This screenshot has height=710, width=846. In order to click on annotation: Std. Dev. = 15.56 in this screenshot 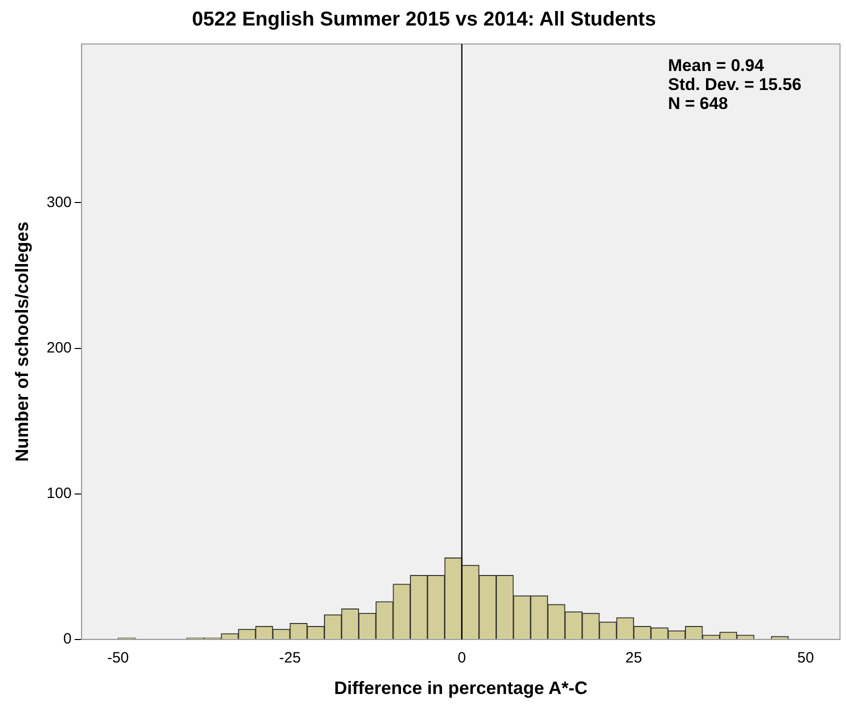, I will do `click(735, 84)`.